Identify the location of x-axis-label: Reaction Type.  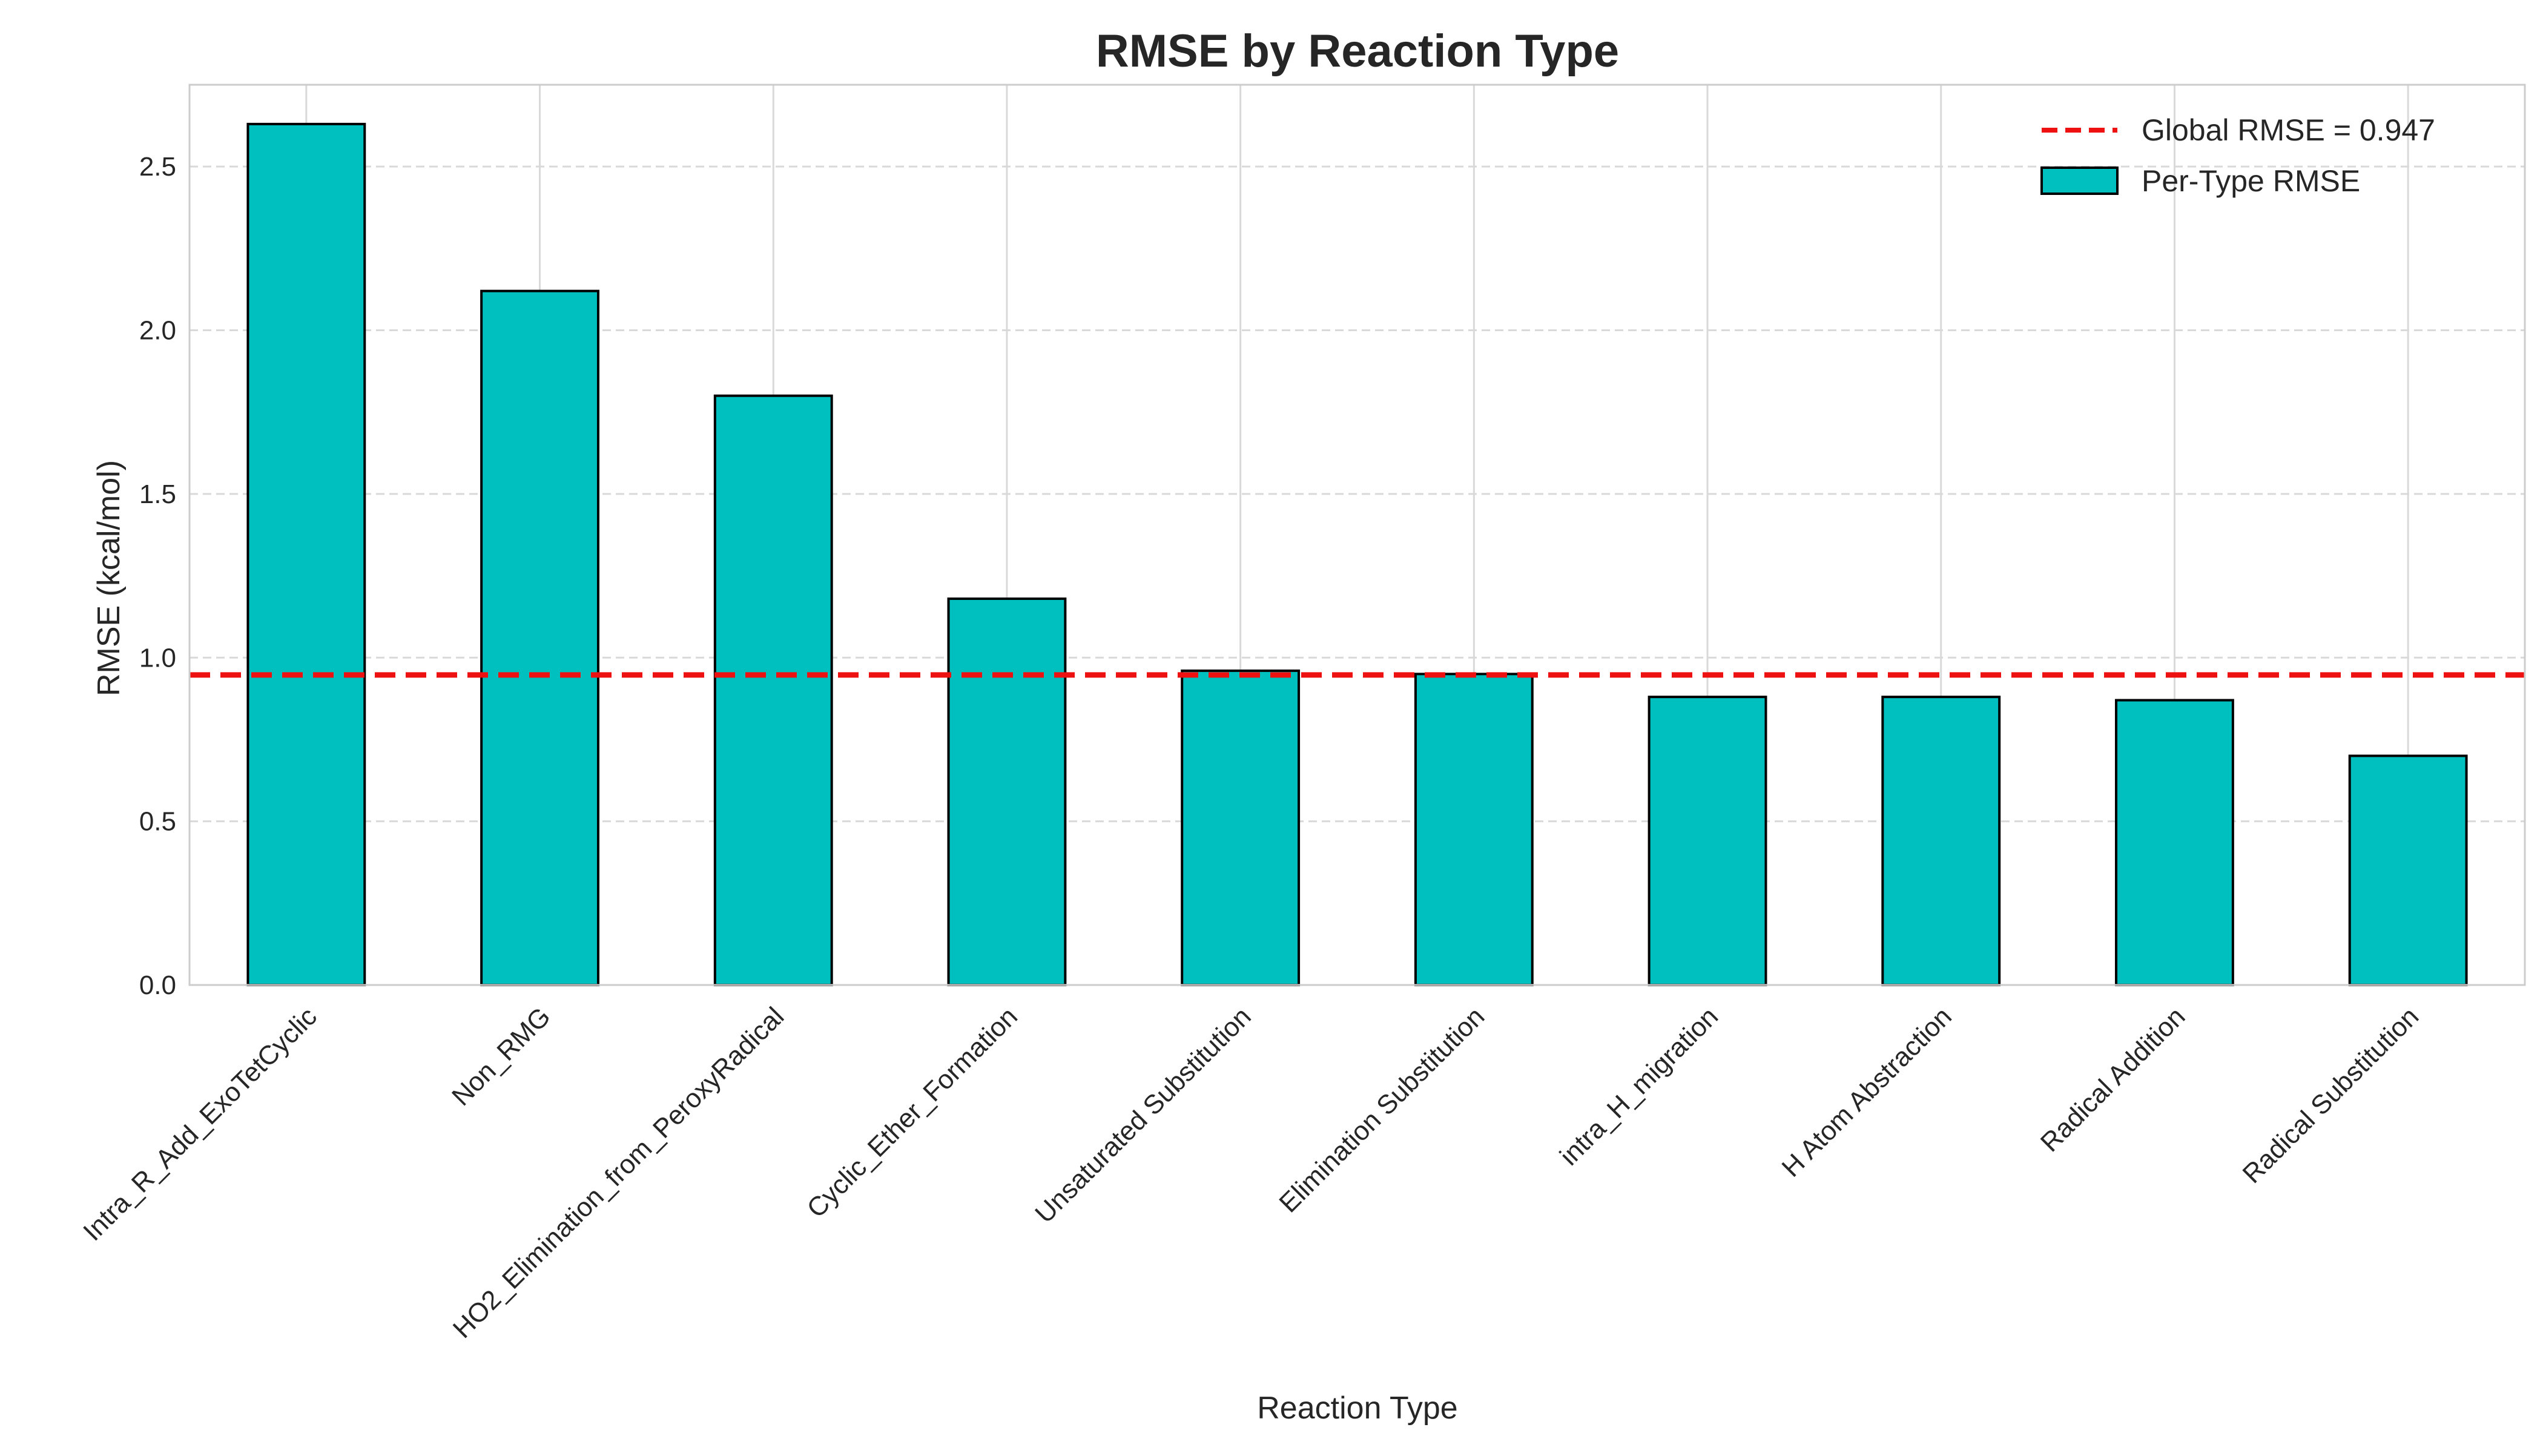
(1357, 1408).